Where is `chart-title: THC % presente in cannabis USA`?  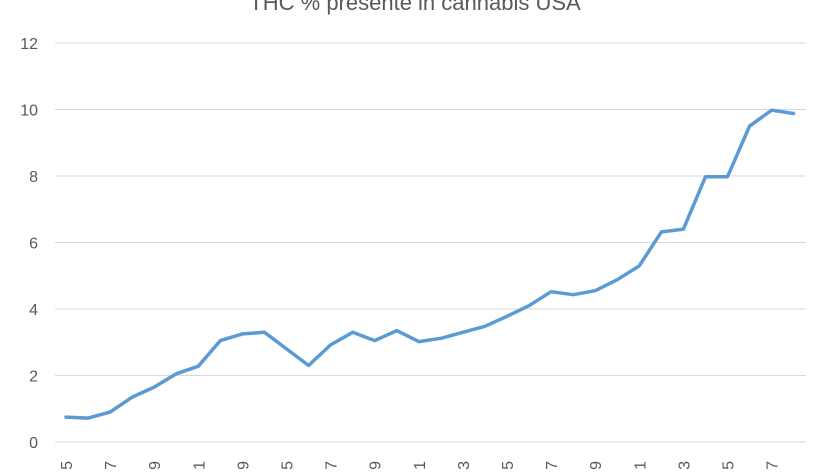
chart-title: THC % presente in cannabis USA is located at coordinates (415, 7).